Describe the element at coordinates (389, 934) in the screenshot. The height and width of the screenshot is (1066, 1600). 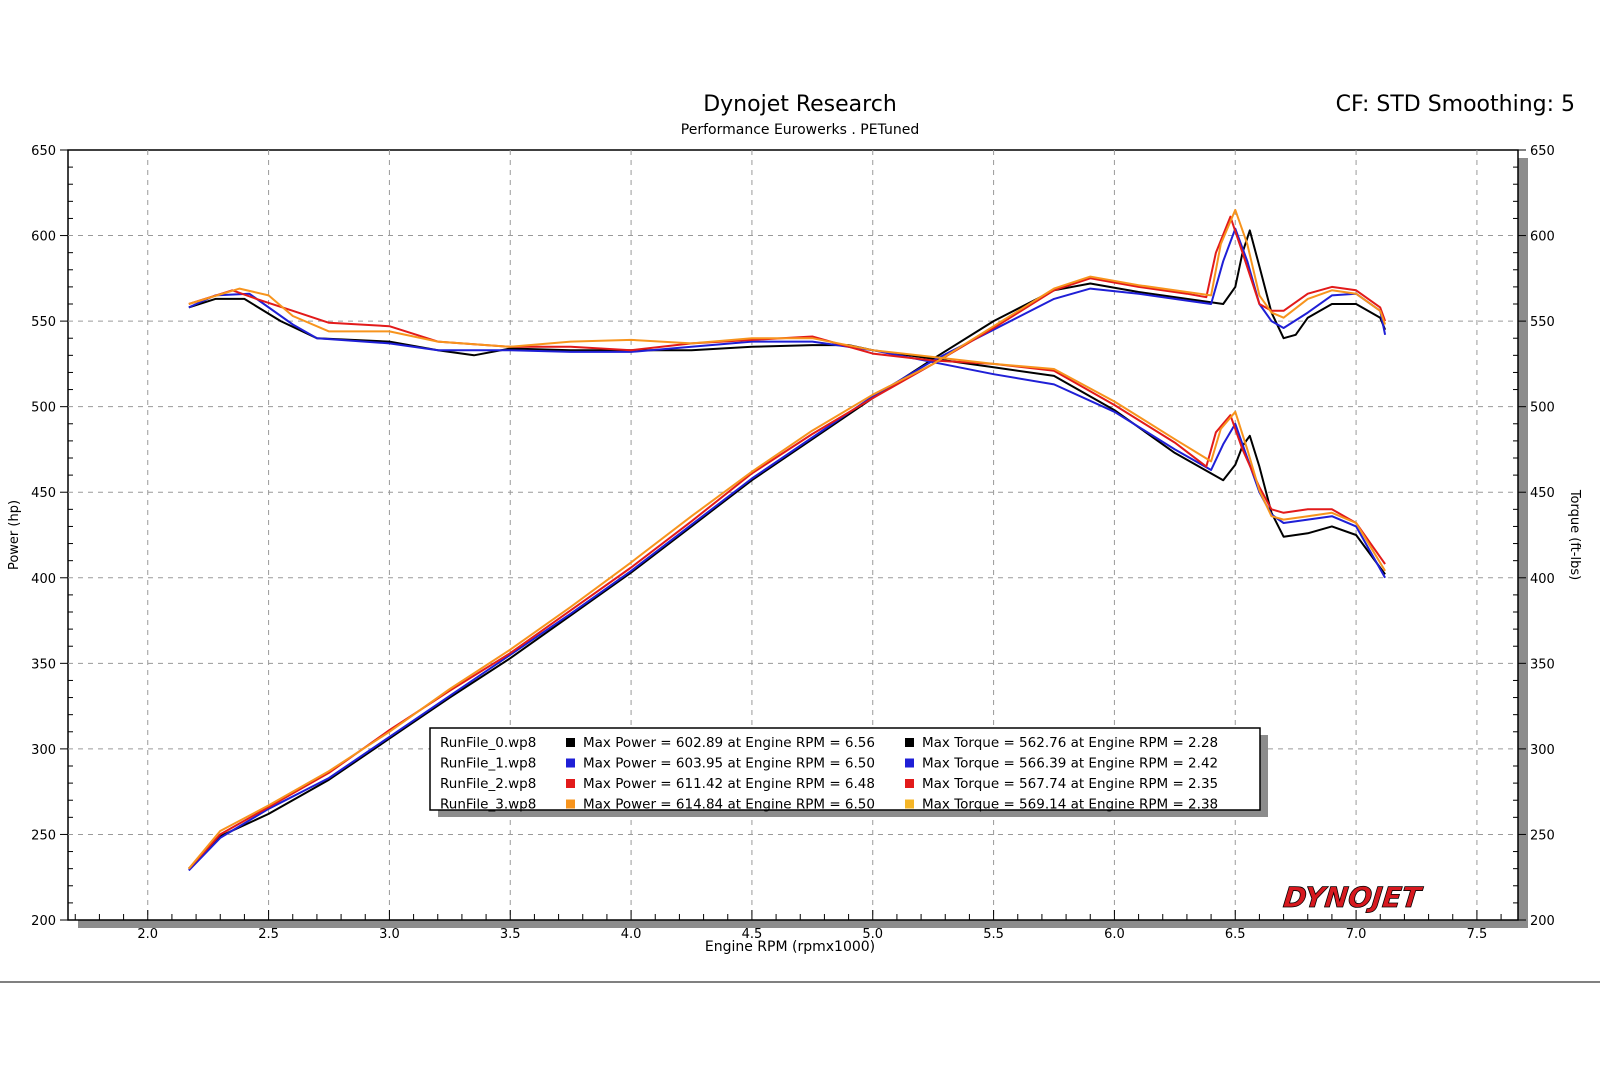
I see `x-tick-label: 3.0` at that location.